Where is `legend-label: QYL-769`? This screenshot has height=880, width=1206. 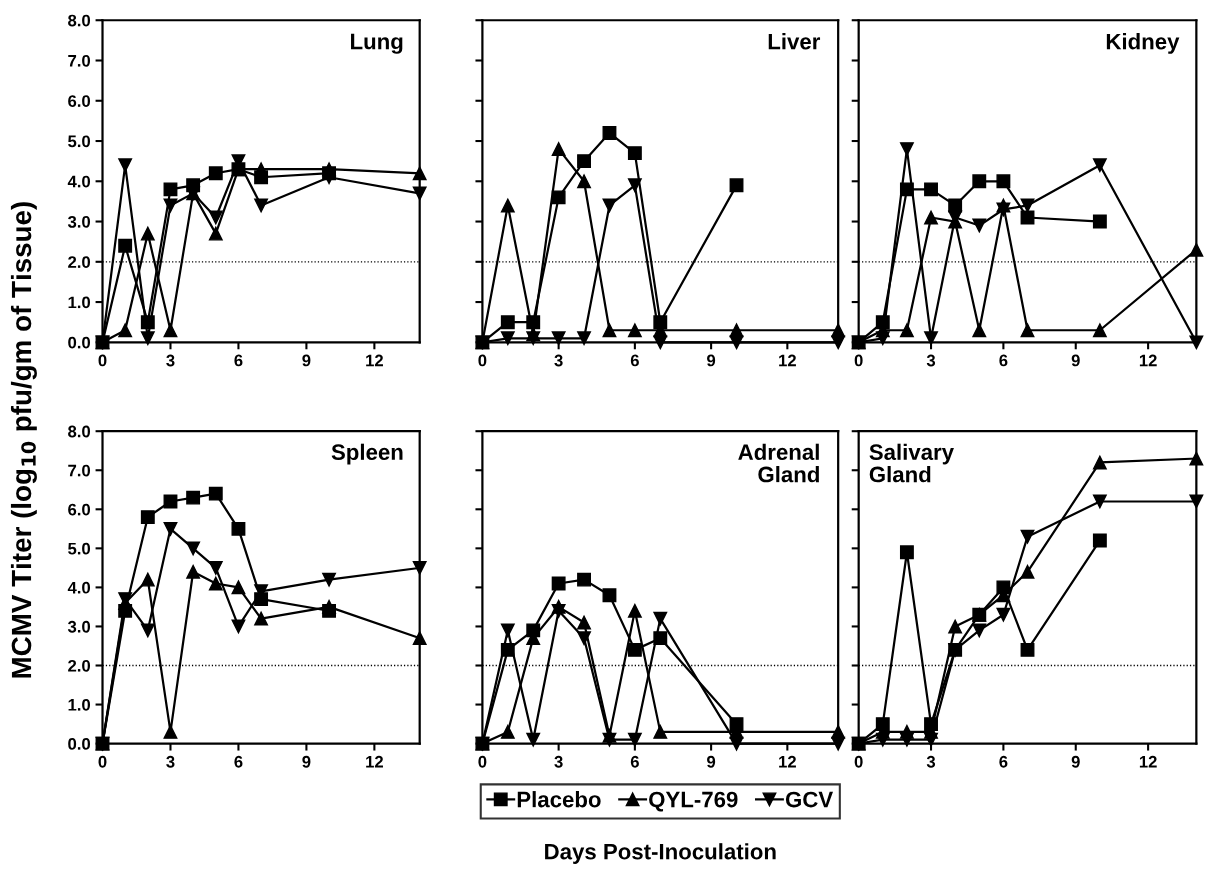 legend-label: QYL-769 is located at coordinates (693, 801).